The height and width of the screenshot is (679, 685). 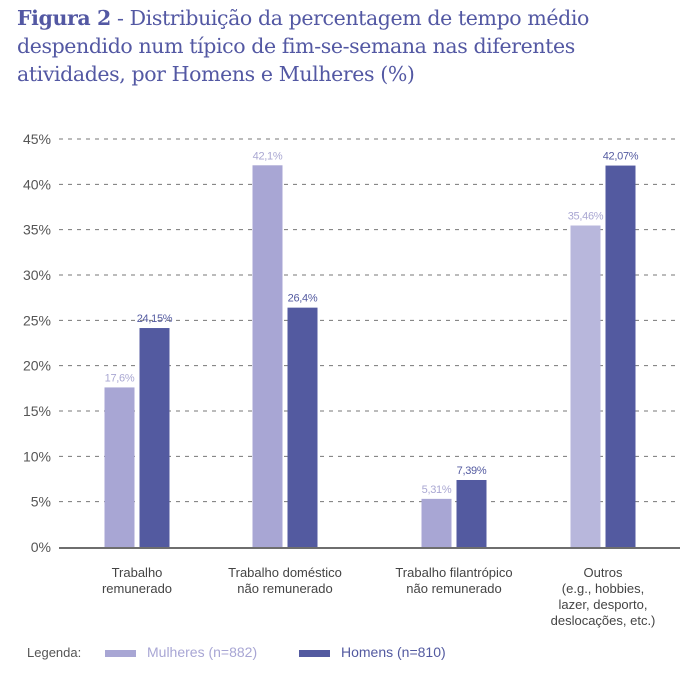 What do you see at coordinates (454, 580) in the screenshot?
I see `x-tick-label: Trabalho filantrópico não remunerado` at bounding box center [454, 580].